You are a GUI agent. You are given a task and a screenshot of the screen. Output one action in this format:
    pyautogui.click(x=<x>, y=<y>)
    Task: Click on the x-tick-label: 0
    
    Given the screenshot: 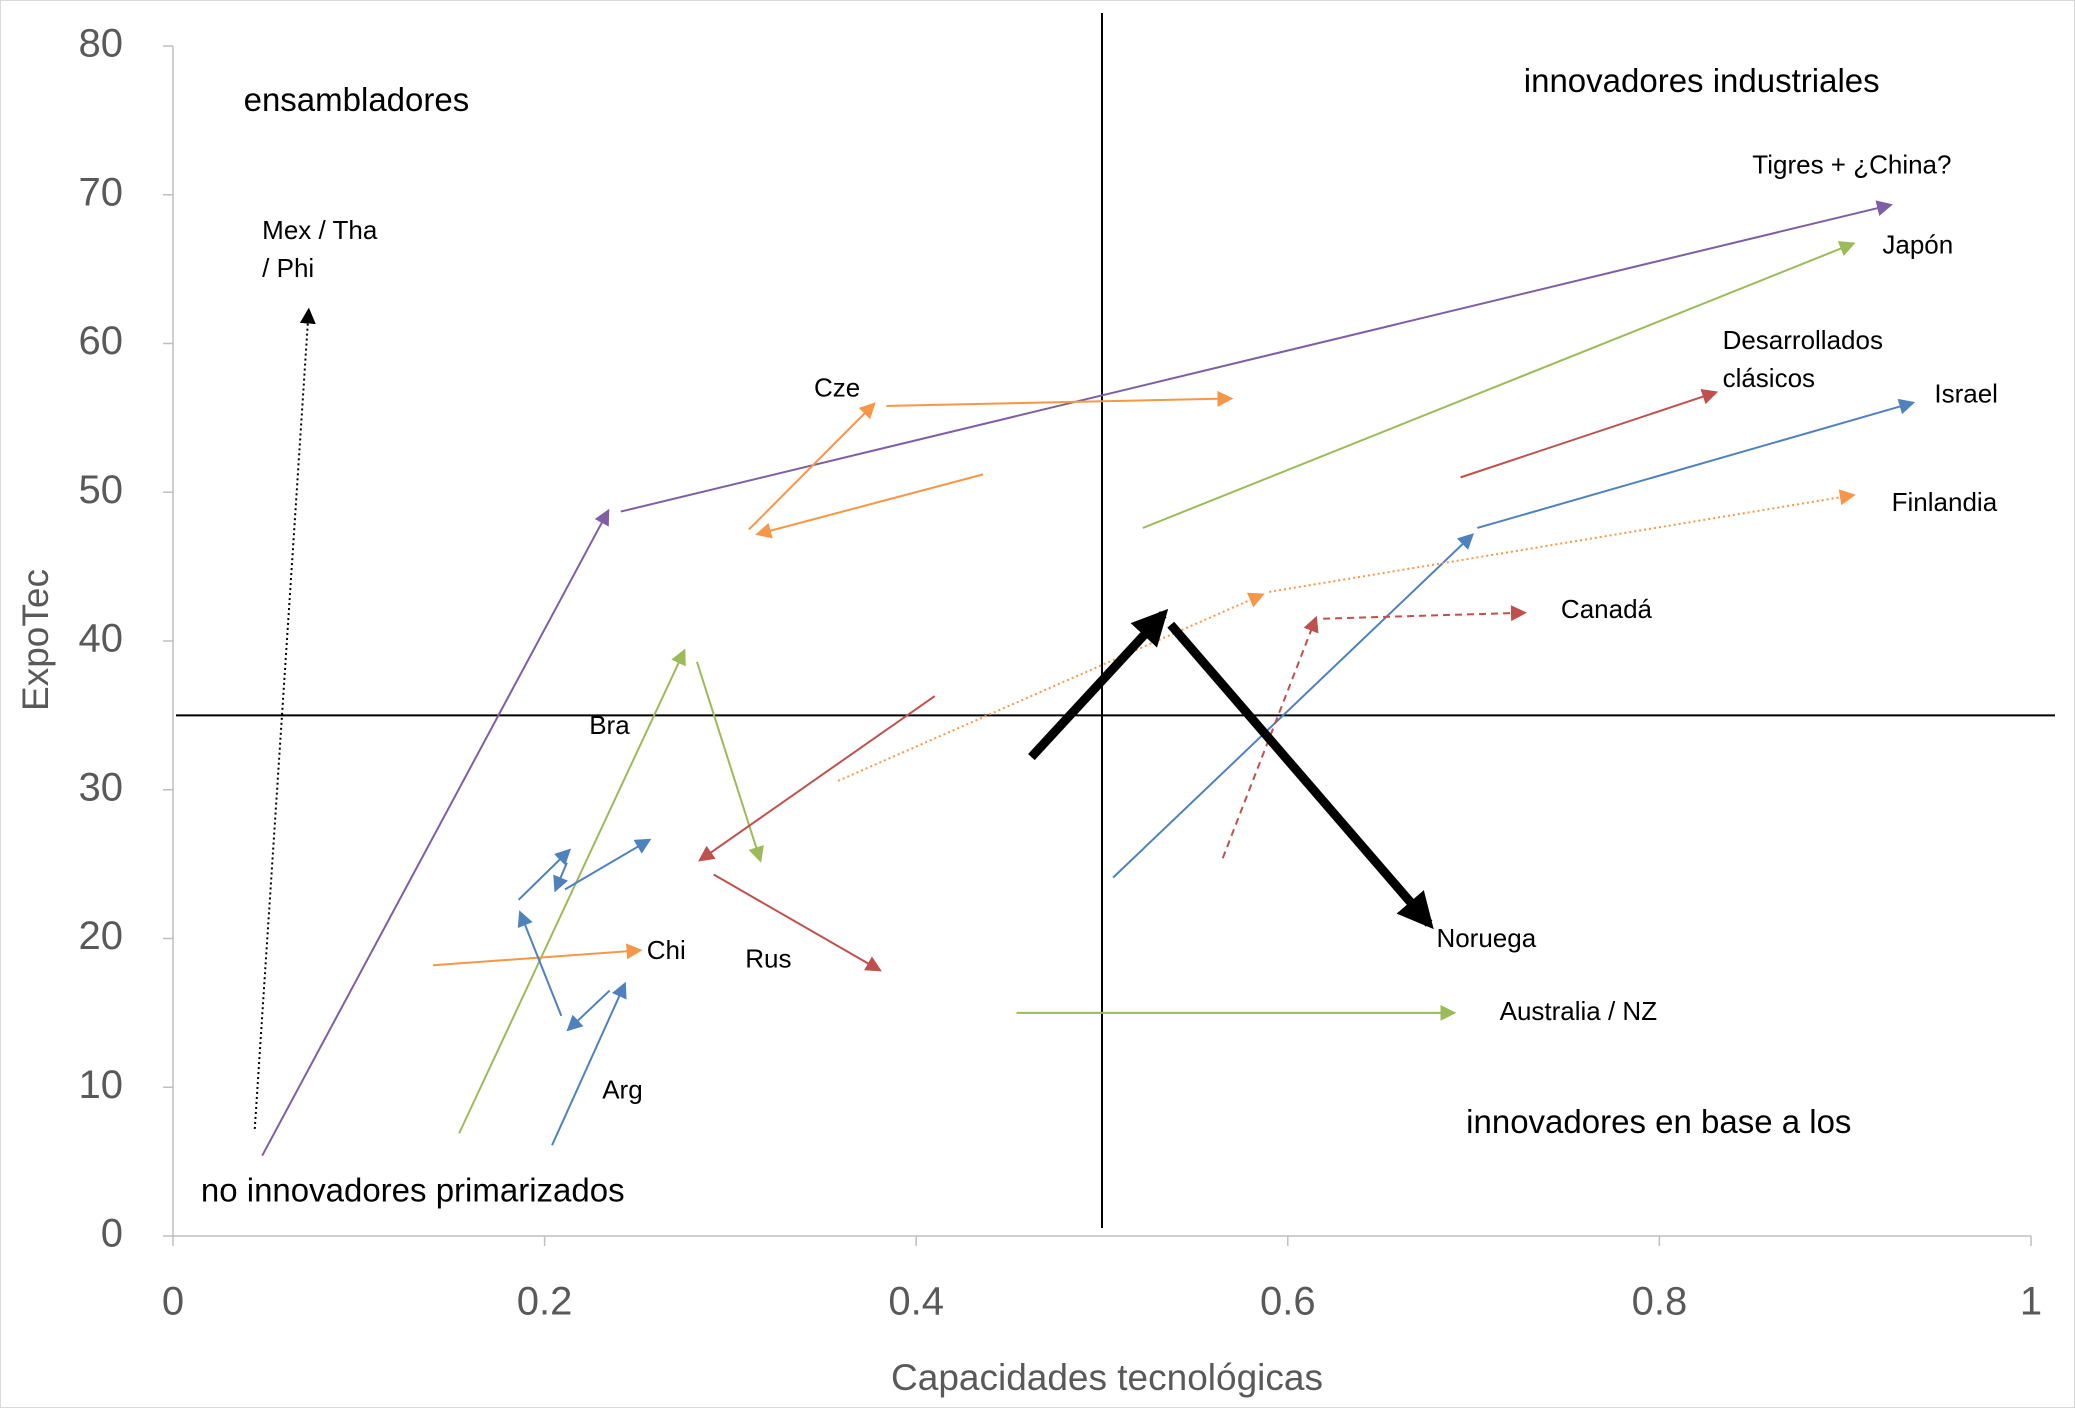 What is the action you would take?
    pyautogui.click(x=173, y=1302)
    